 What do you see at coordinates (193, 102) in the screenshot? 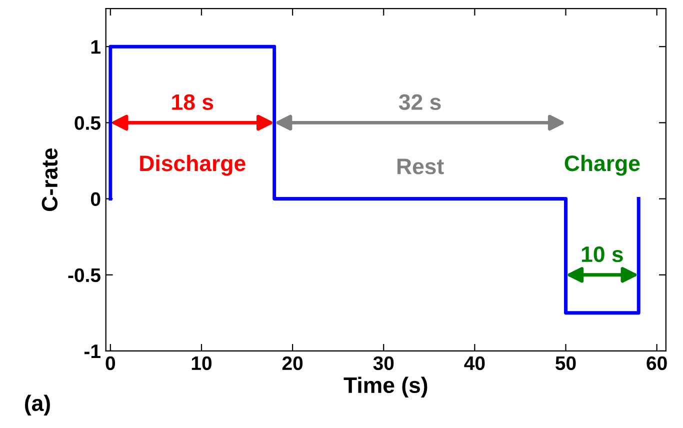
I see `annotation: 18 s` at bounding box center [193, 102].